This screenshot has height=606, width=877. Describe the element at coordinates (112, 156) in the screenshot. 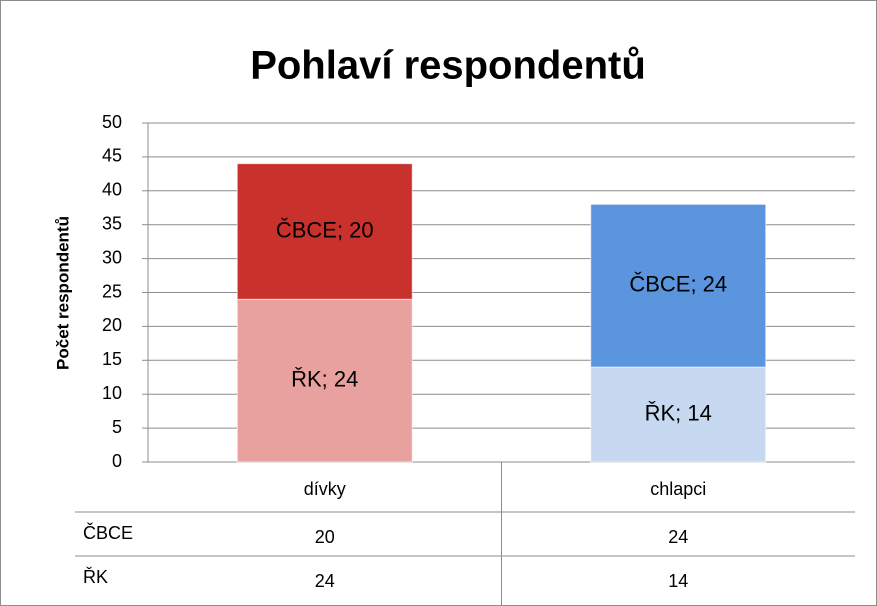

I see `y-tick-label: 45` at that location.